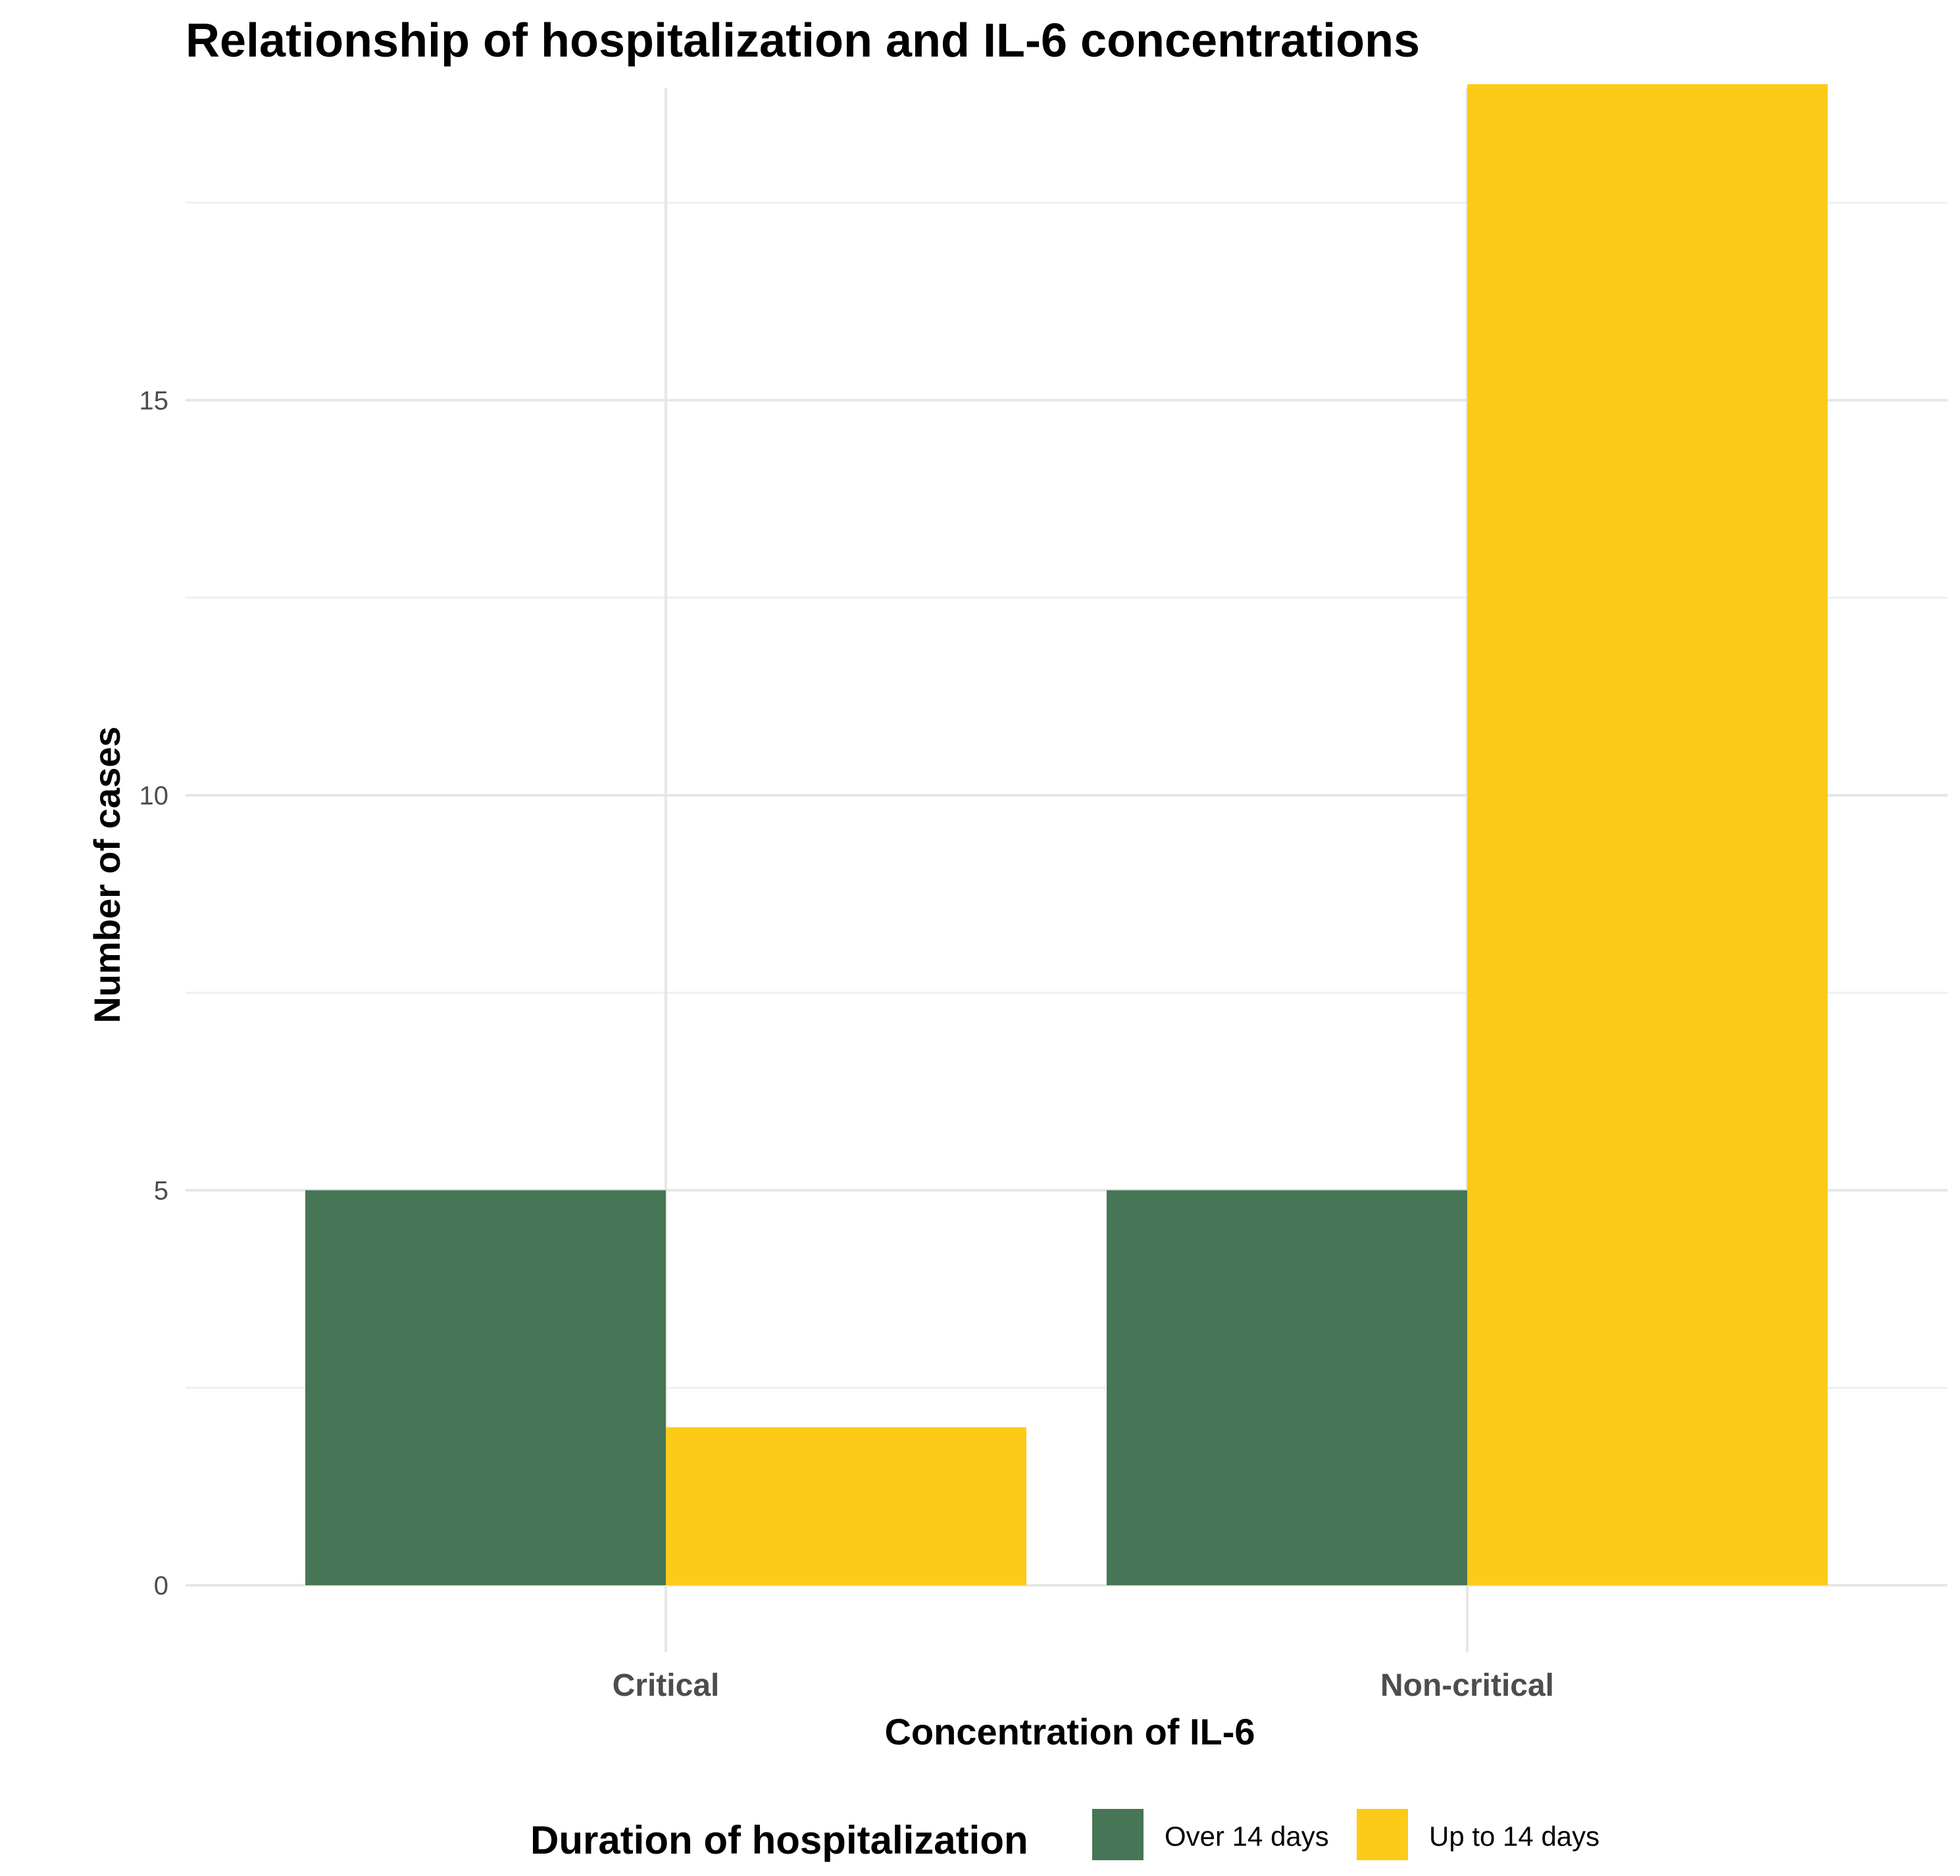 The height and width of the screenshot is (1876, 1960). I want to click on bar-critical-up-to-14-days, so click(846, 1506).